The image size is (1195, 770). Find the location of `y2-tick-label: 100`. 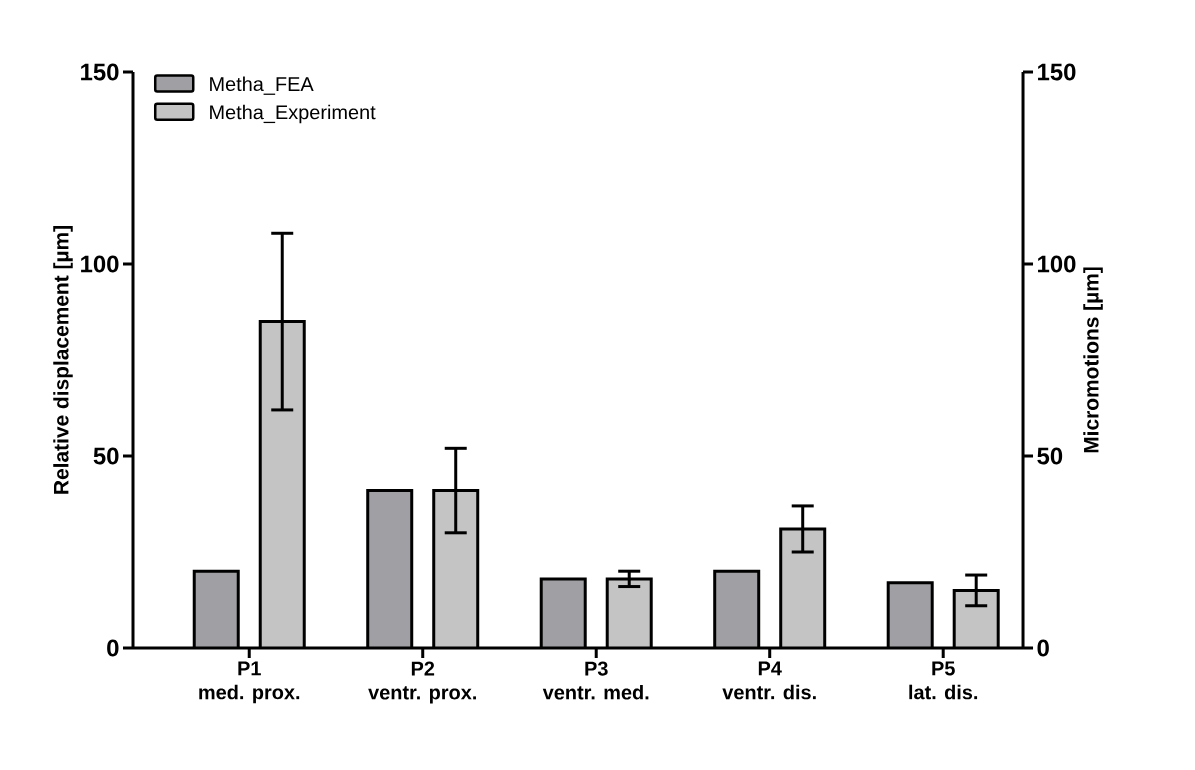

y2-tick-label: 100 is located at coordinates (1057, 264).